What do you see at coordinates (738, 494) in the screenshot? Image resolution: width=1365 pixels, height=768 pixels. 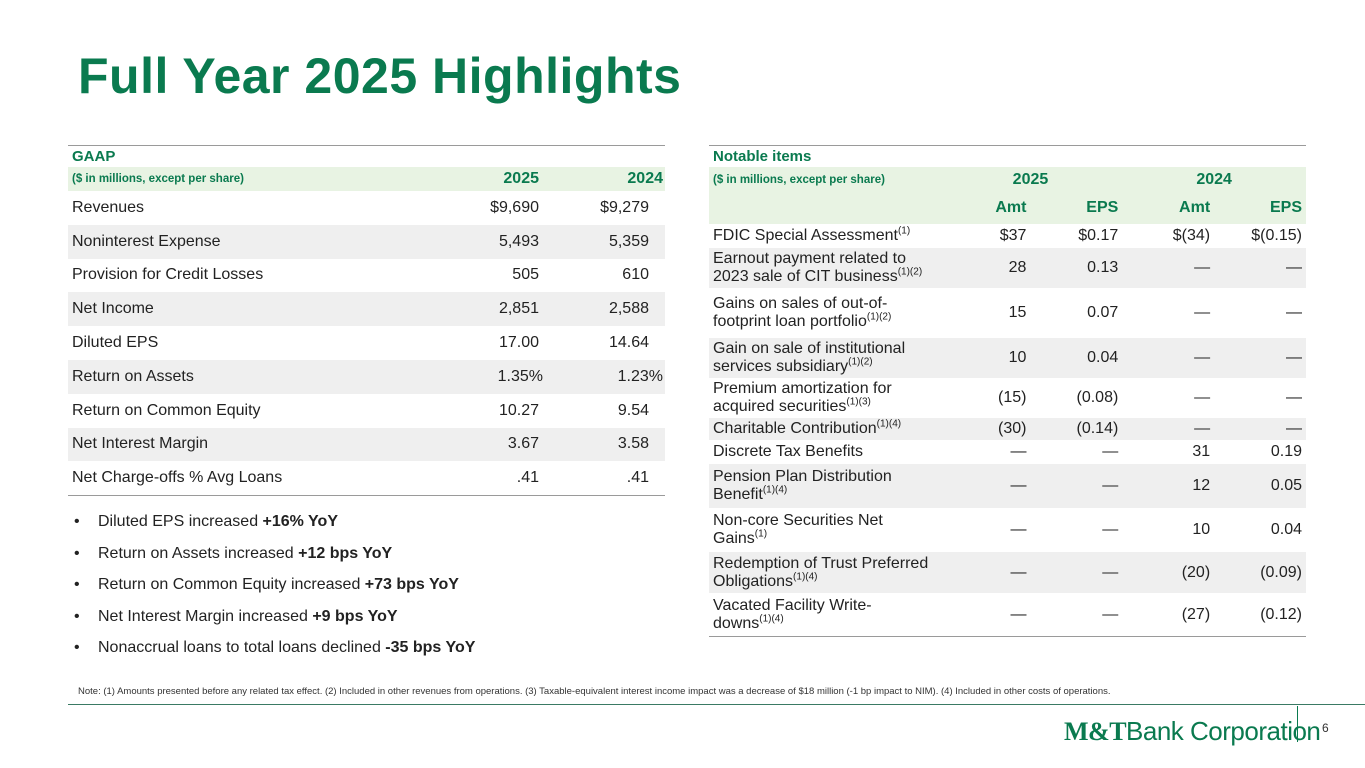 I see `row-label-line2: Benefit` at bounding box center [738, 494].